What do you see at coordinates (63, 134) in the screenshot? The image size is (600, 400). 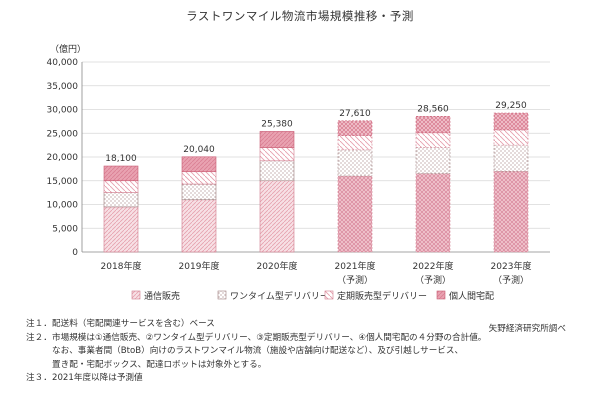 I see `y-tick-label: 25,000` at bounding box center [63, 134].